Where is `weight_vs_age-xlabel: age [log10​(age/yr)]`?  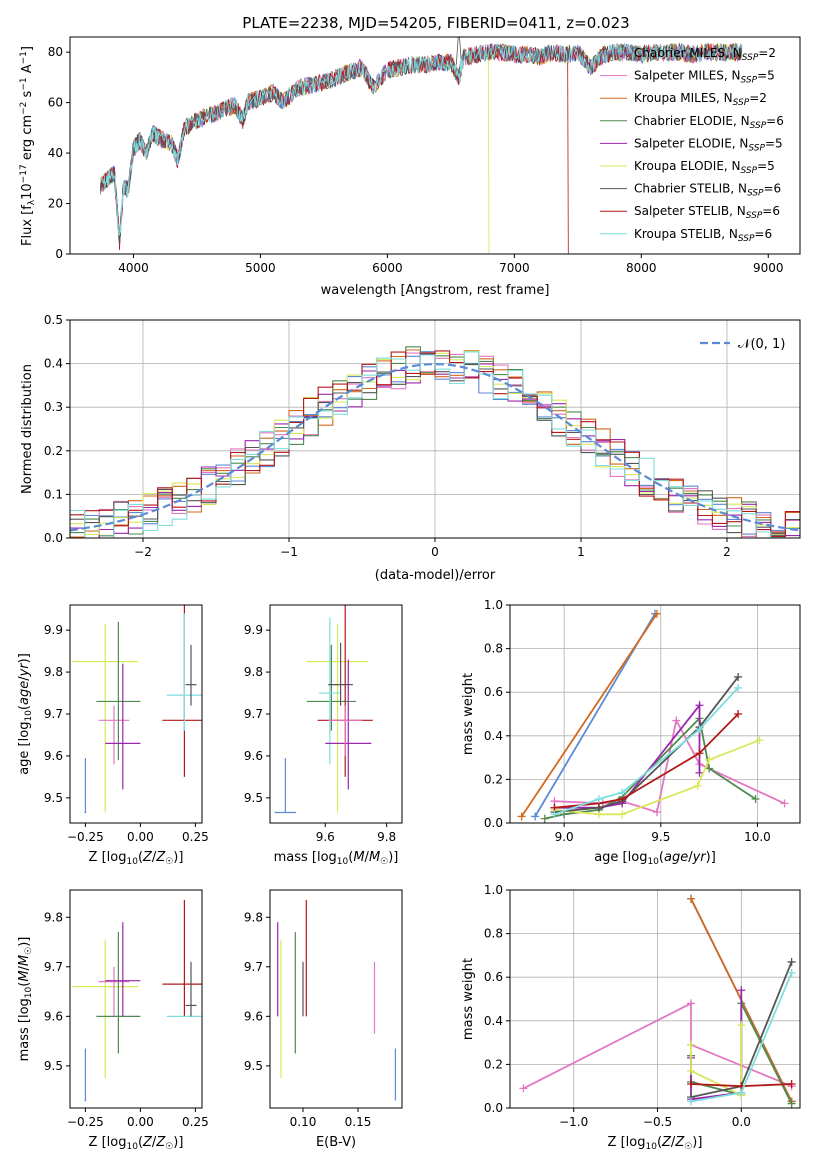 weight_vs_age-xlabel: age [log10​(age/yr)] is located at coordinates (655, 858).